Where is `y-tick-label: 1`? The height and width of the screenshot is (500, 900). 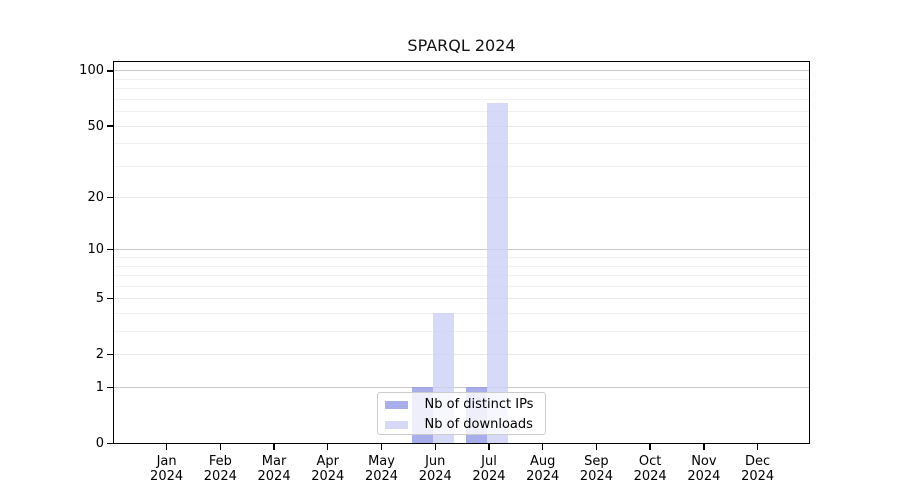 y-tick-label: 1 is located at coordinates (99, 387).